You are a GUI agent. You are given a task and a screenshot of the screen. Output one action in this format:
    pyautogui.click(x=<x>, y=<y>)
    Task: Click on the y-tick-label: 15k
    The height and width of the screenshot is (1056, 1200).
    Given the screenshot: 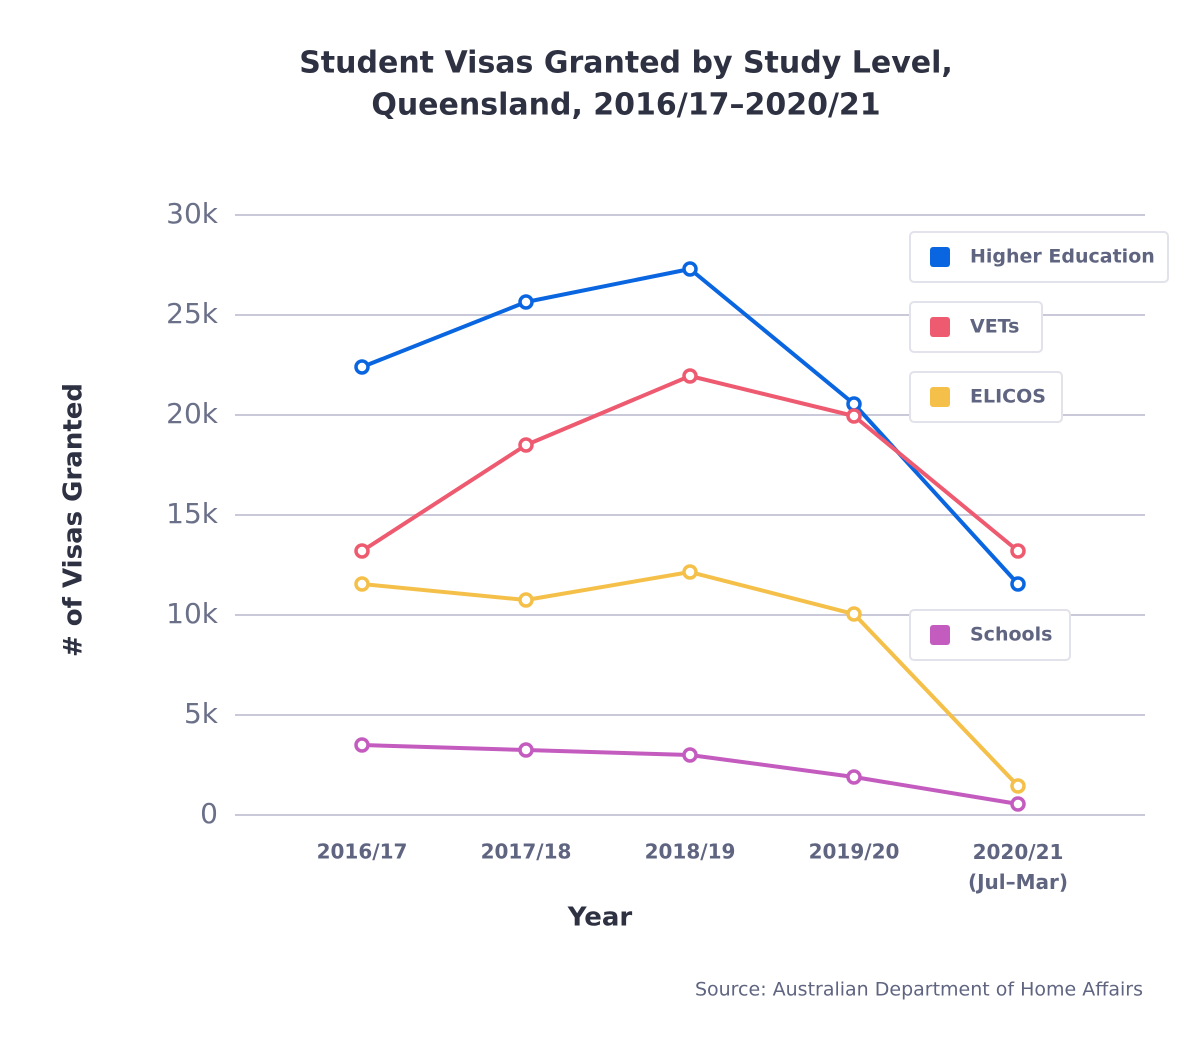 What is the action you would take?
    pyautogui.click(x=192, y=513)
    